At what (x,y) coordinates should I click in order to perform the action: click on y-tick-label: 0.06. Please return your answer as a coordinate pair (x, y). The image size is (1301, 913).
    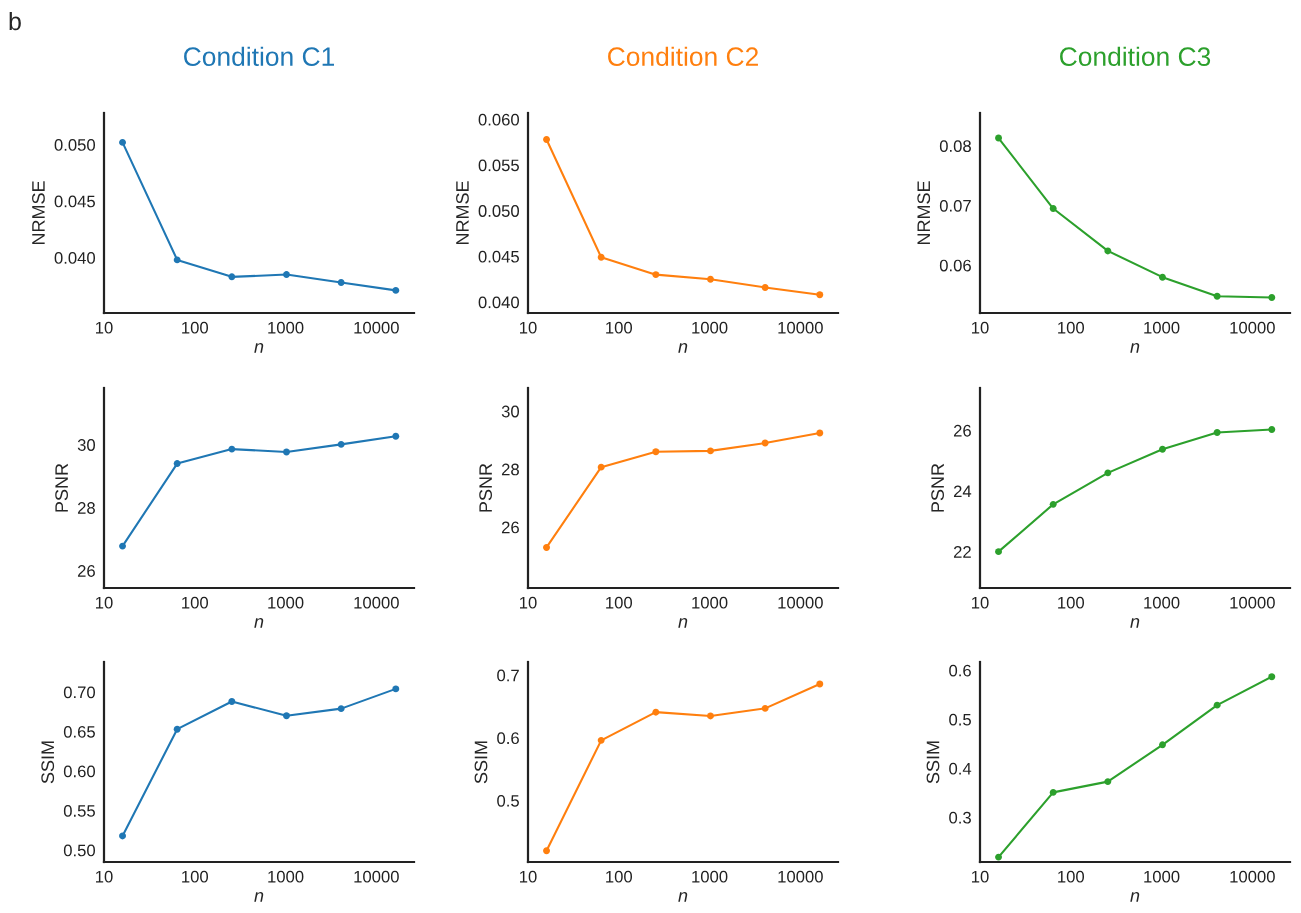
    Looking at the image, I should click on (955, 265).